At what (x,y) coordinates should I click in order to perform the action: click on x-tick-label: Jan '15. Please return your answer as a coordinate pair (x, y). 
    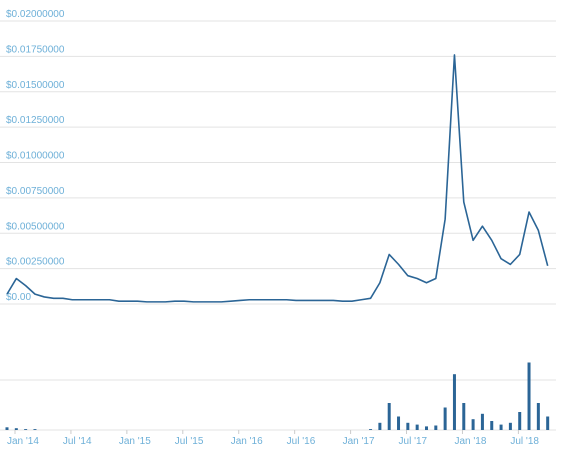
    Looking at the image, I should click on (135, 441).